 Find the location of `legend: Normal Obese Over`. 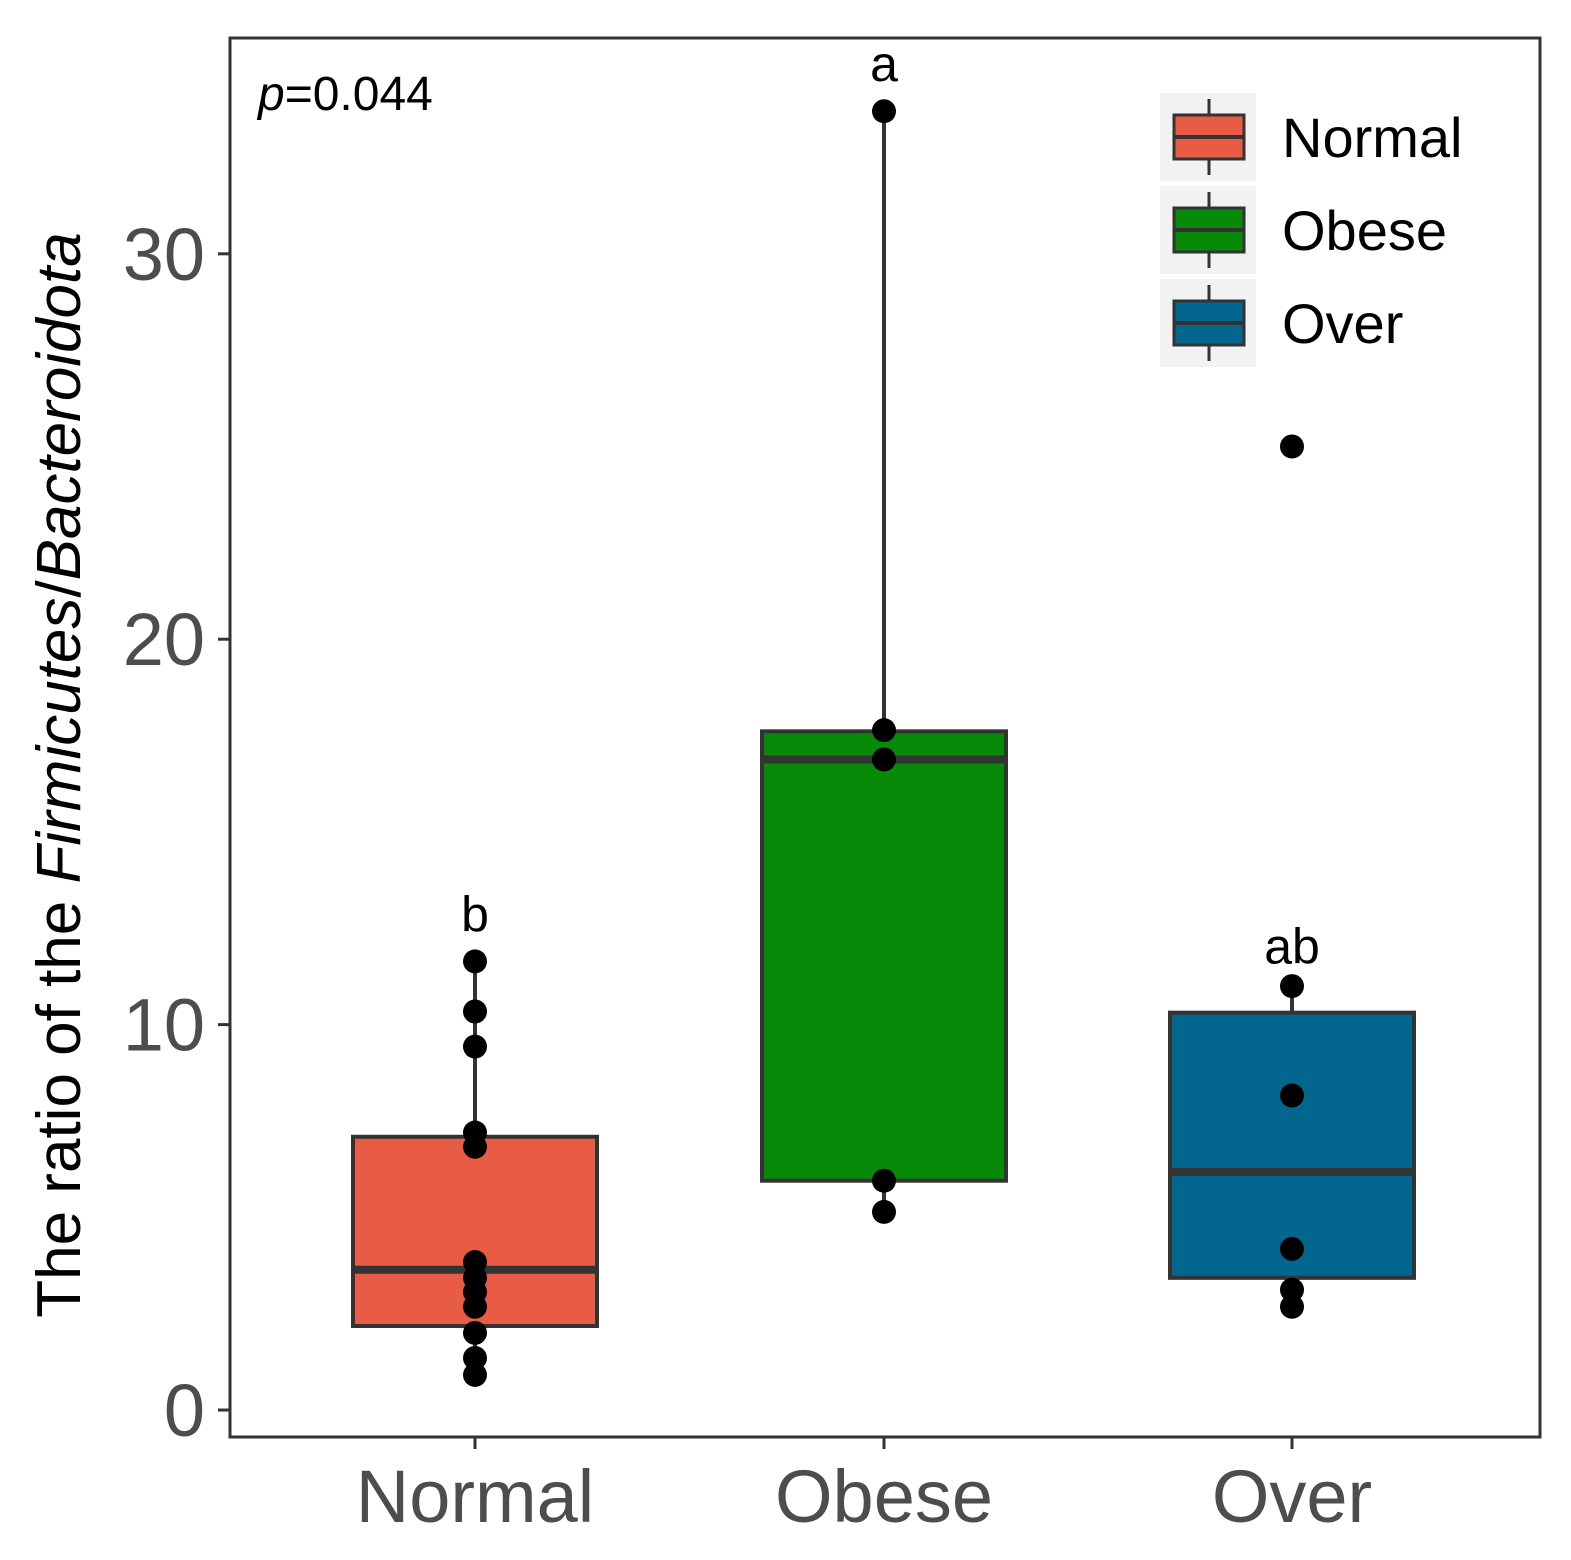

legend: Normal Obese Over is located at coordinates (1311, 230).